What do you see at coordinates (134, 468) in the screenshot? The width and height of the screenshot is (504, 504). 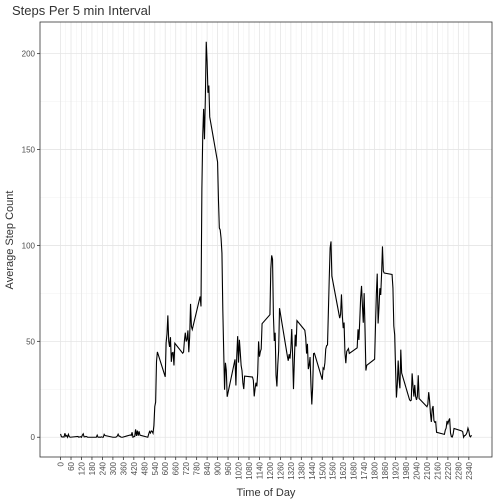 I see `x-tick-label: 420` at bounding box center [134, 468].